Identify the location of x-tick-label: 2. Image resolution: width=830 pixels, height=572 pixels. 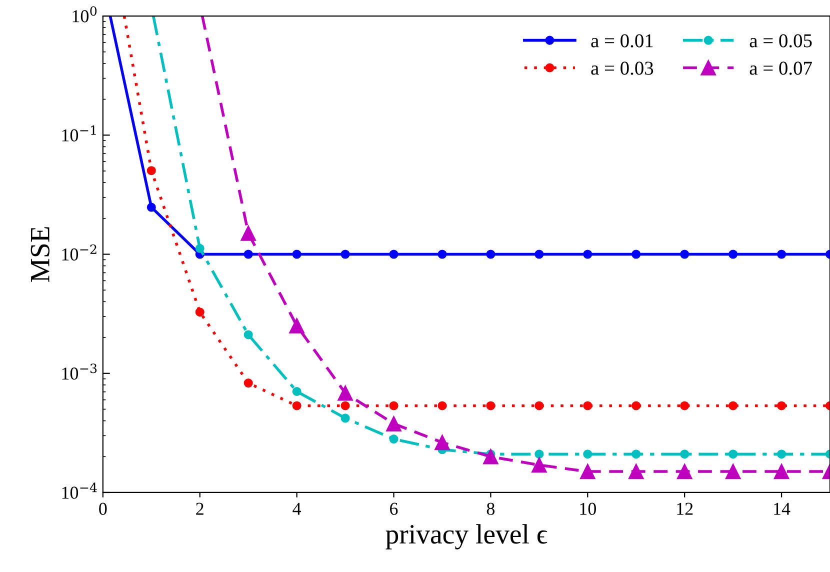
(200, 508).